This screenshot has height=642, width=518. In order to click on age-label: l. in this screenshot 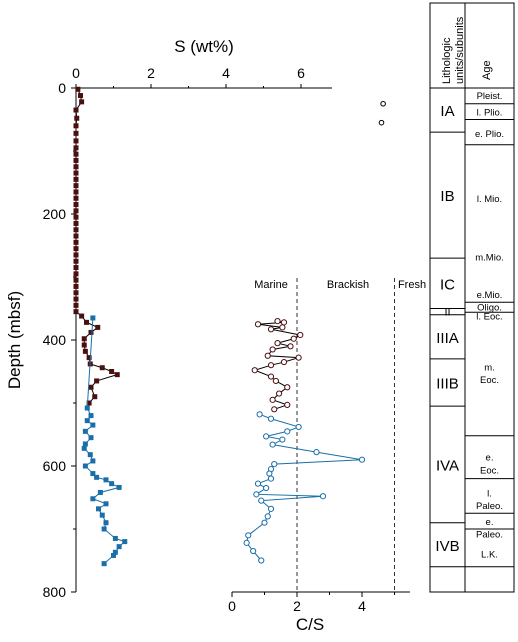, I will do `click(489, 494)`.